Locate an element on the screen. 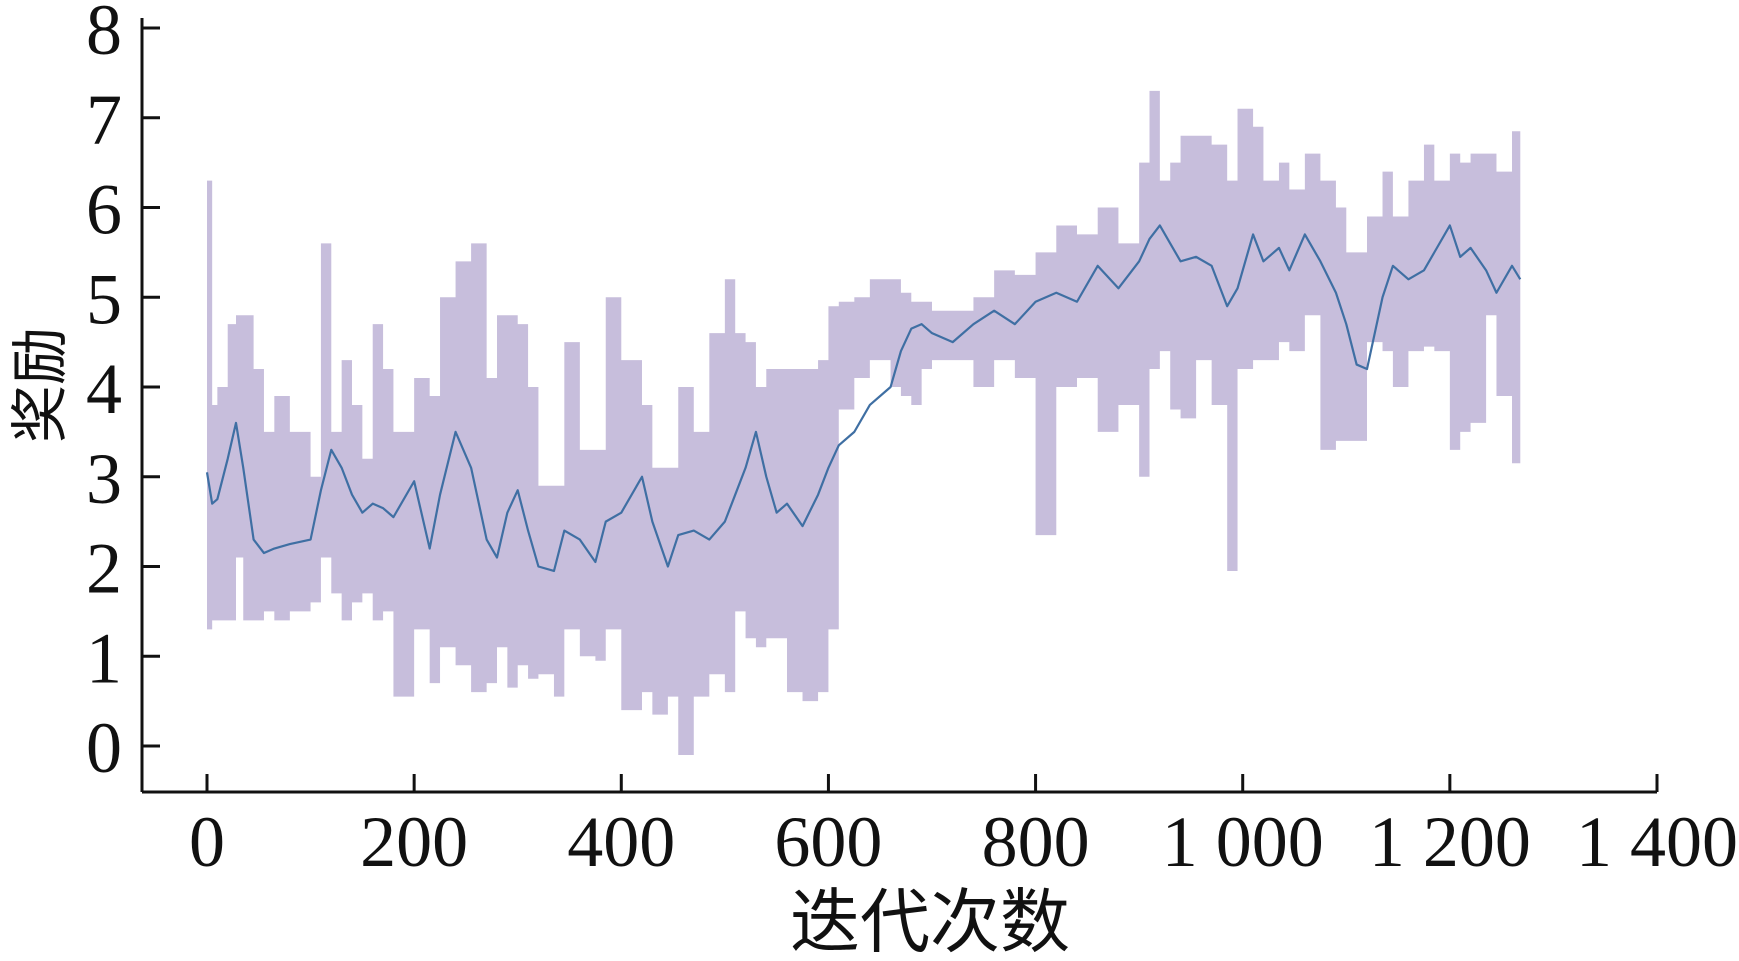 The width and height of the screenshot is (1739, 961). y-tick-label: 4 is located at coordinates (104, 389).